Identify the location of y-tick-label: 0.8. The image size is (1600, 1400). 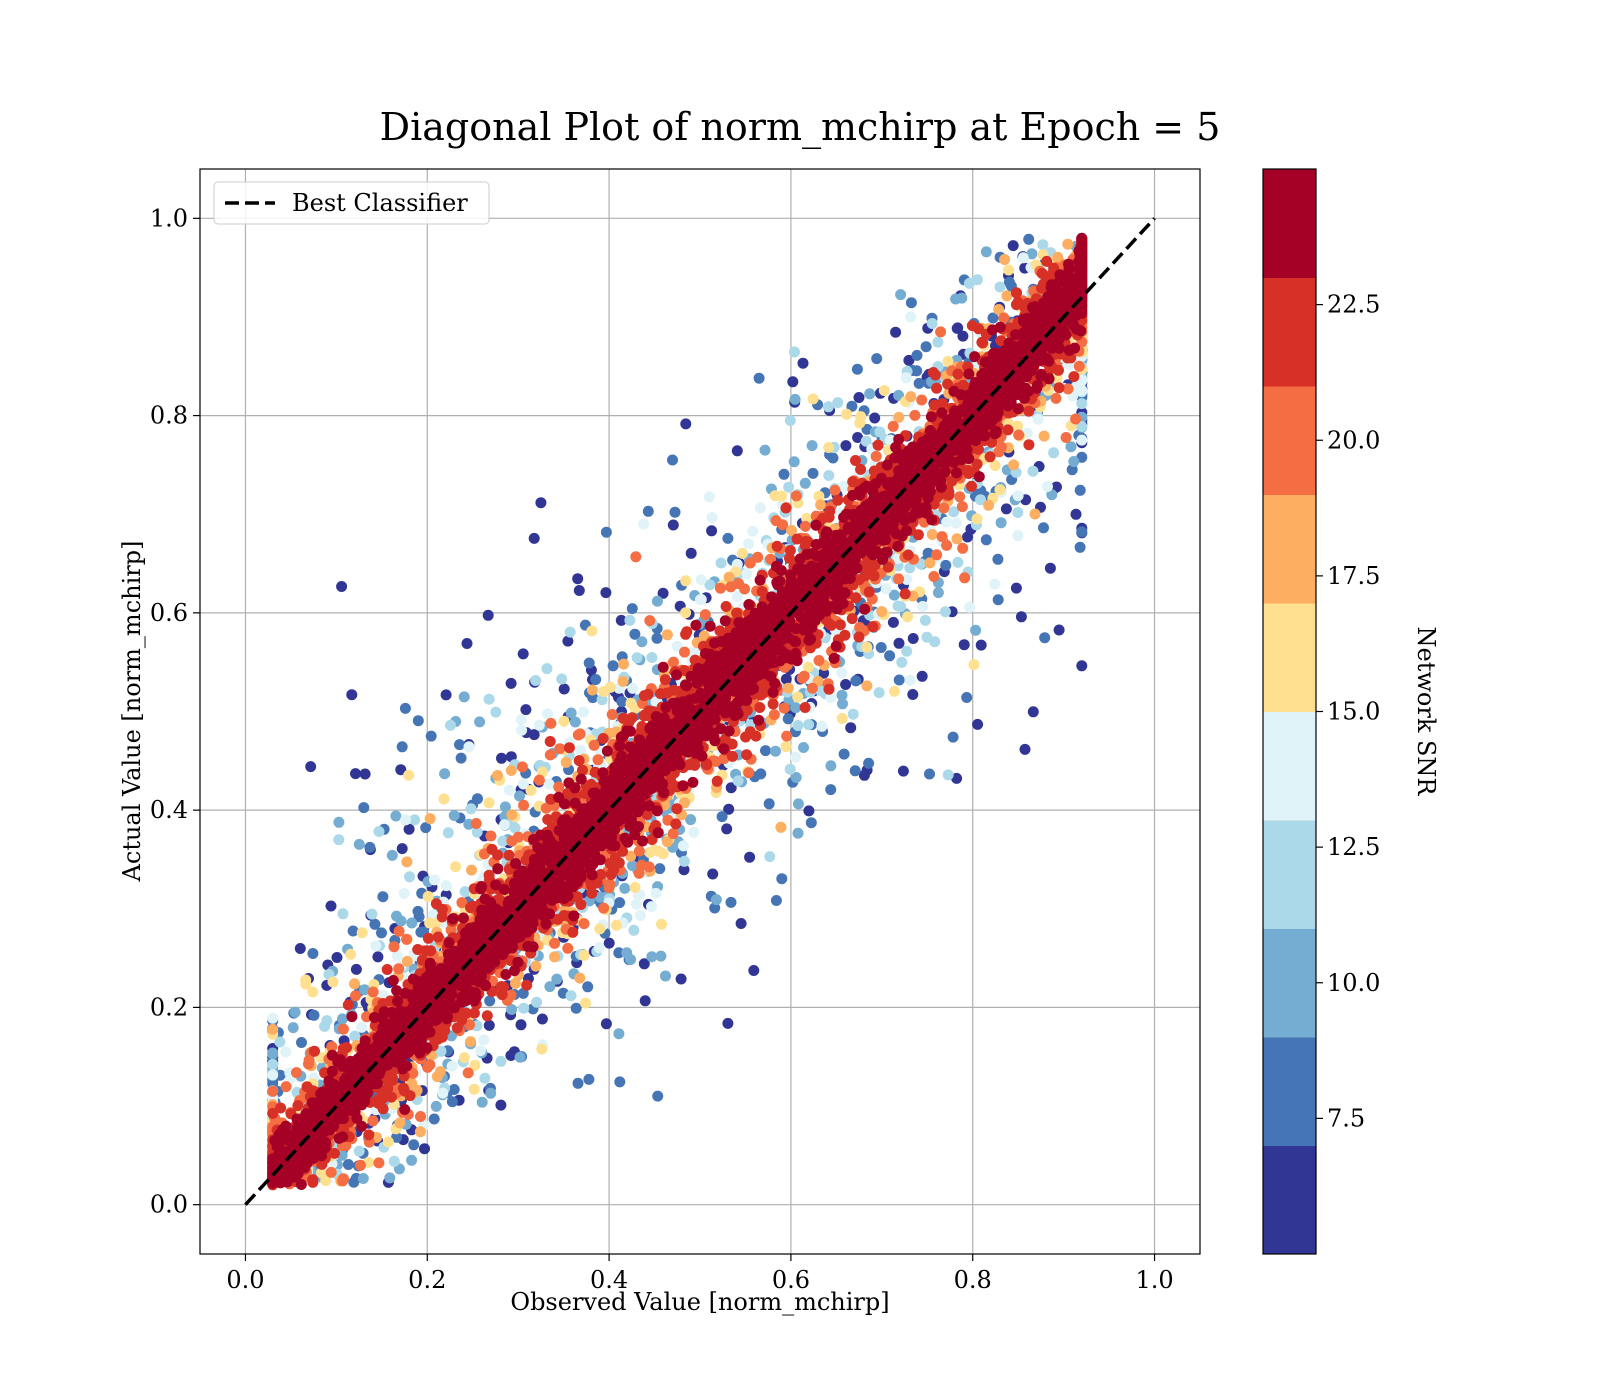
(169, 416).